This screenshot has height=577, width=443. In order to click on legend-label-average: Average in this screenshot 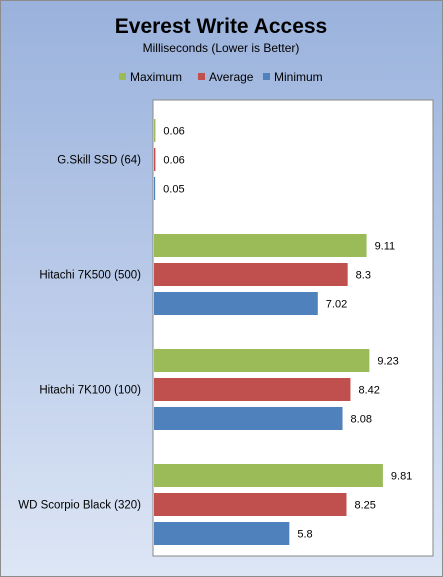, I will do `click(231, 77)`.